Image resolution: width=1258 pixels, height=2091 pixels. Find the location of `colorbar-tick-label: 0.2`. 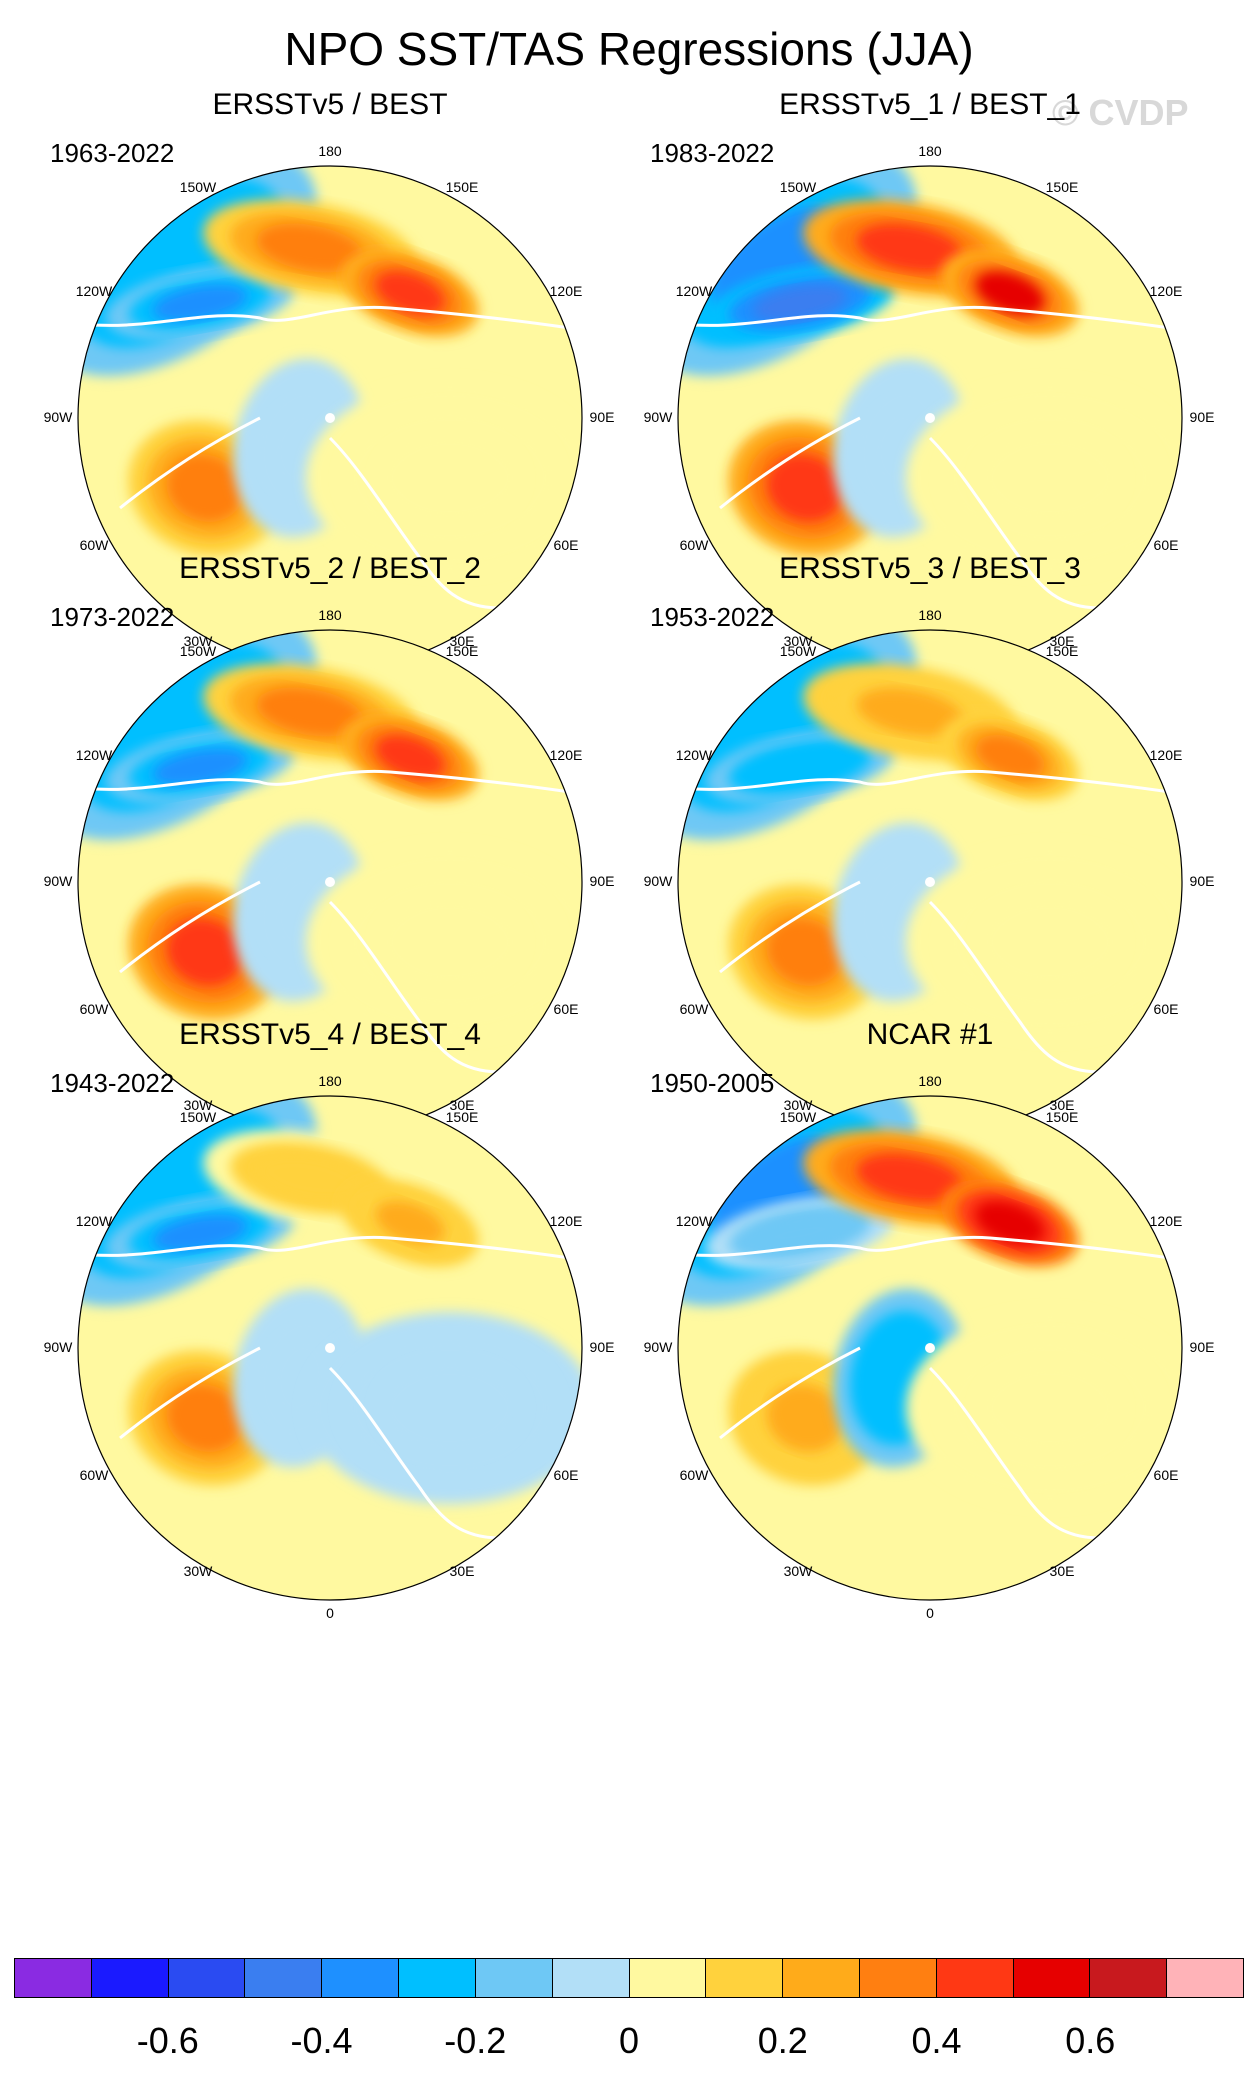

colorbar-tick-label: 0.2 is located at coordinates (782, 2040).